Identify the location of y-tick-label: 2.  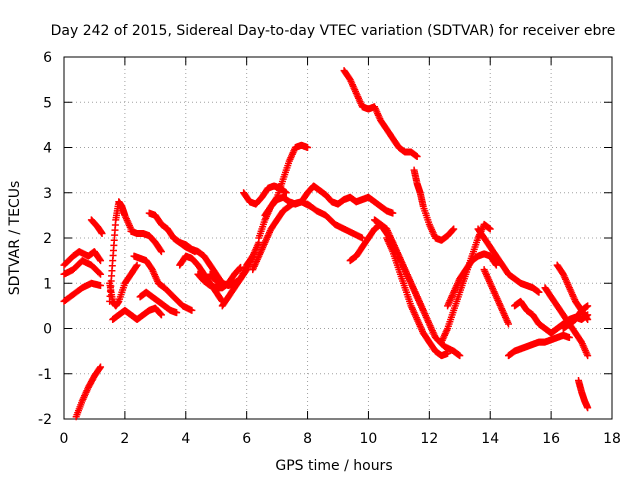
(47, 239).